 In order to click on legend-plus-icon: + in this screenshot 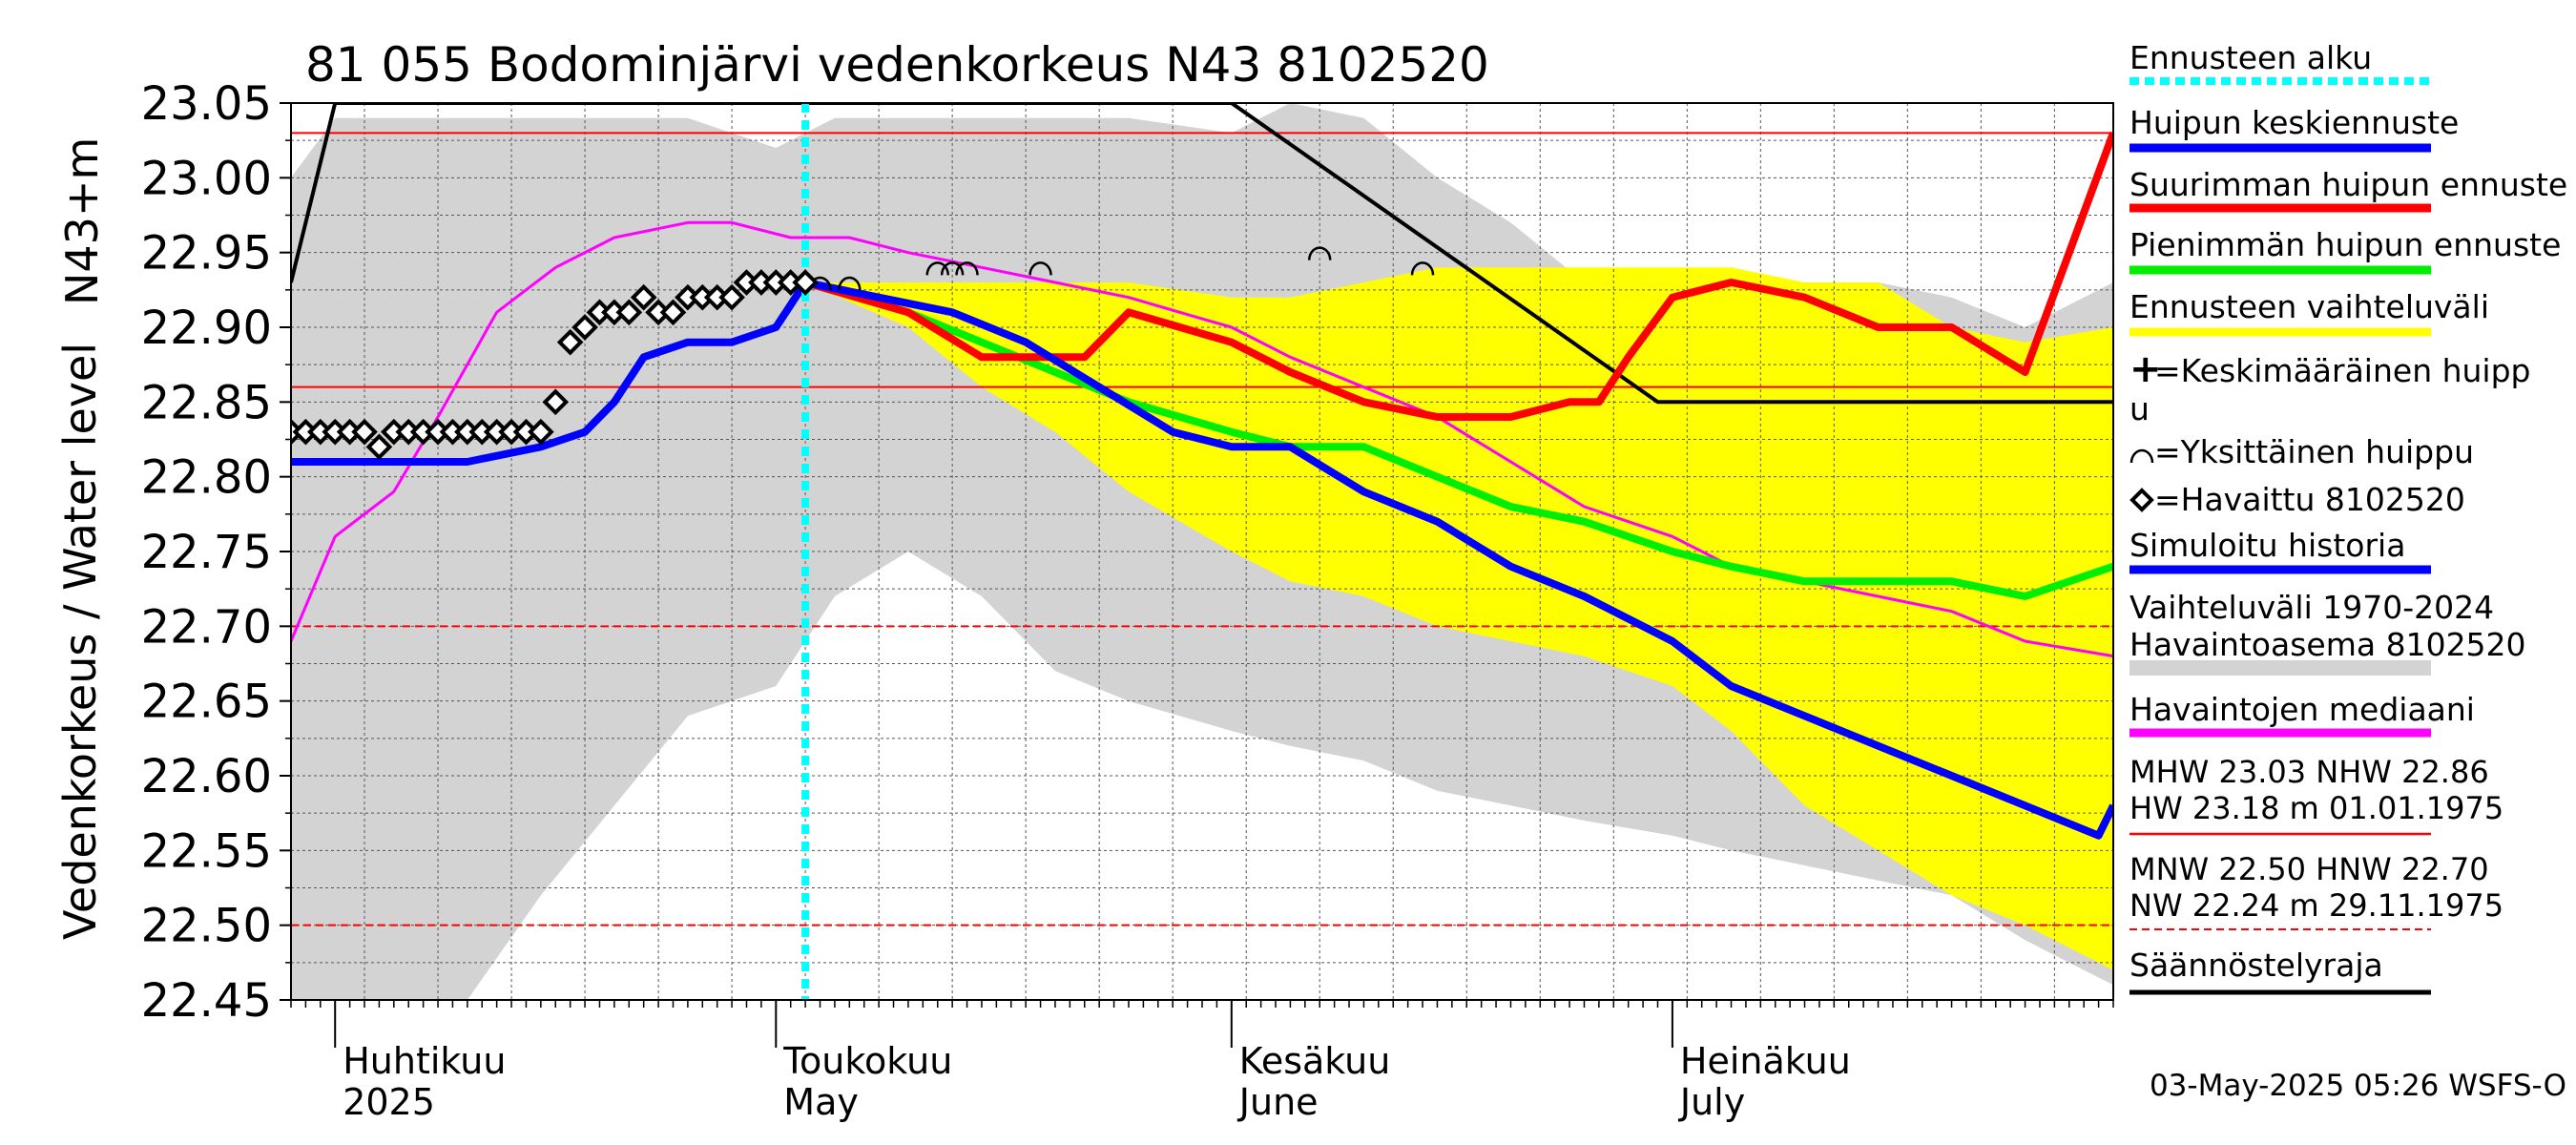, I will do `click(2145, 369)`.